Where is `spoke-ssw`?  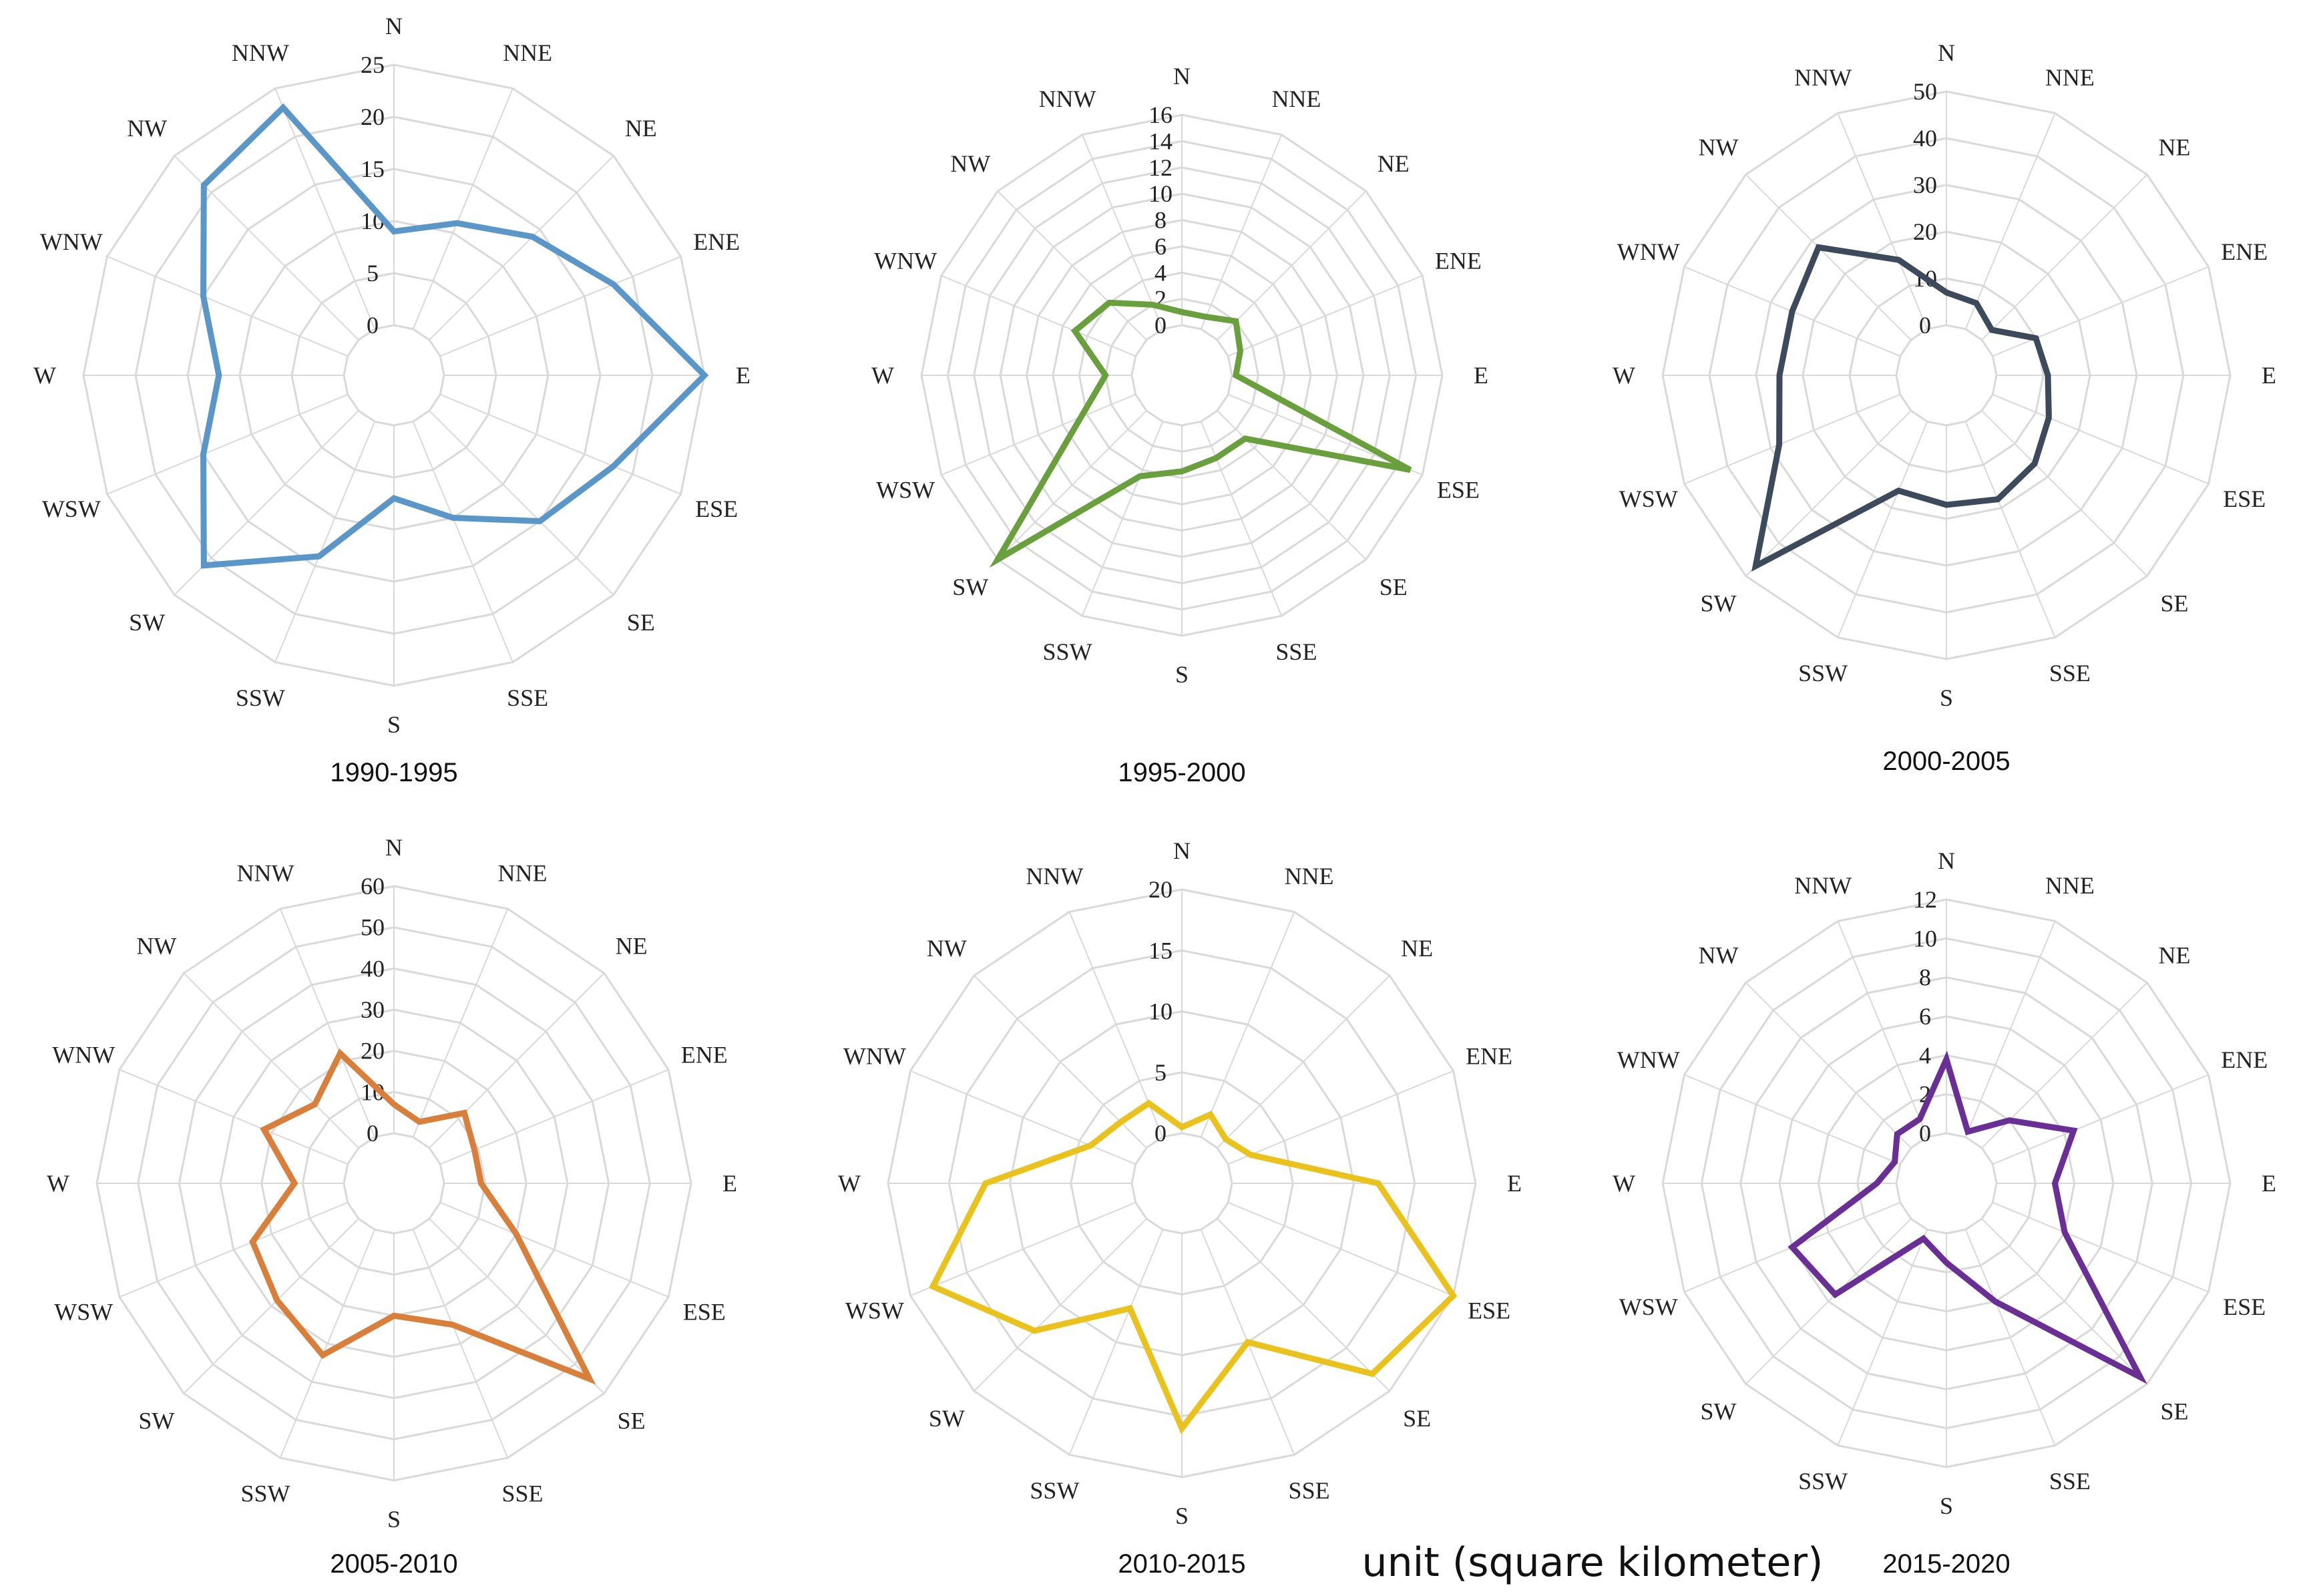 spoke-ssw is located at coordinates (1122, 519).